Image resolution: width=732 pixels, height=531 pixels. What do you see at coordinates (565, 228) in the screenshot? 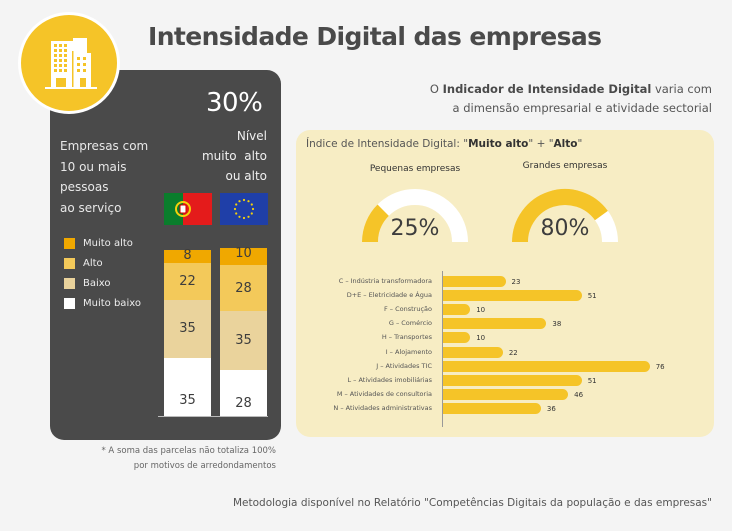
I see `gauge-value-large: 80%` at bounding box center [565, 228].